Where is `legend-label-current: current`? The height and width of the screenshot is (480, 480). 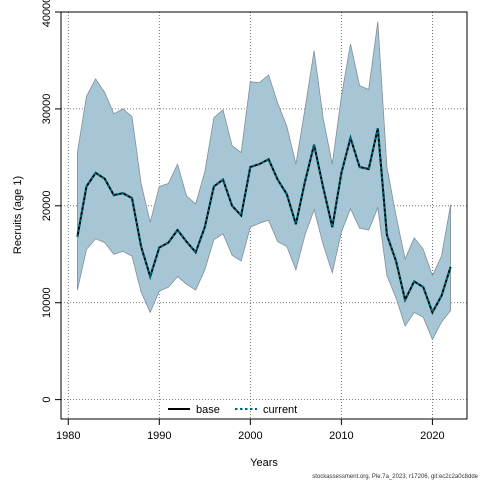
legend-label-current: current is located at coordinates (280, 410).